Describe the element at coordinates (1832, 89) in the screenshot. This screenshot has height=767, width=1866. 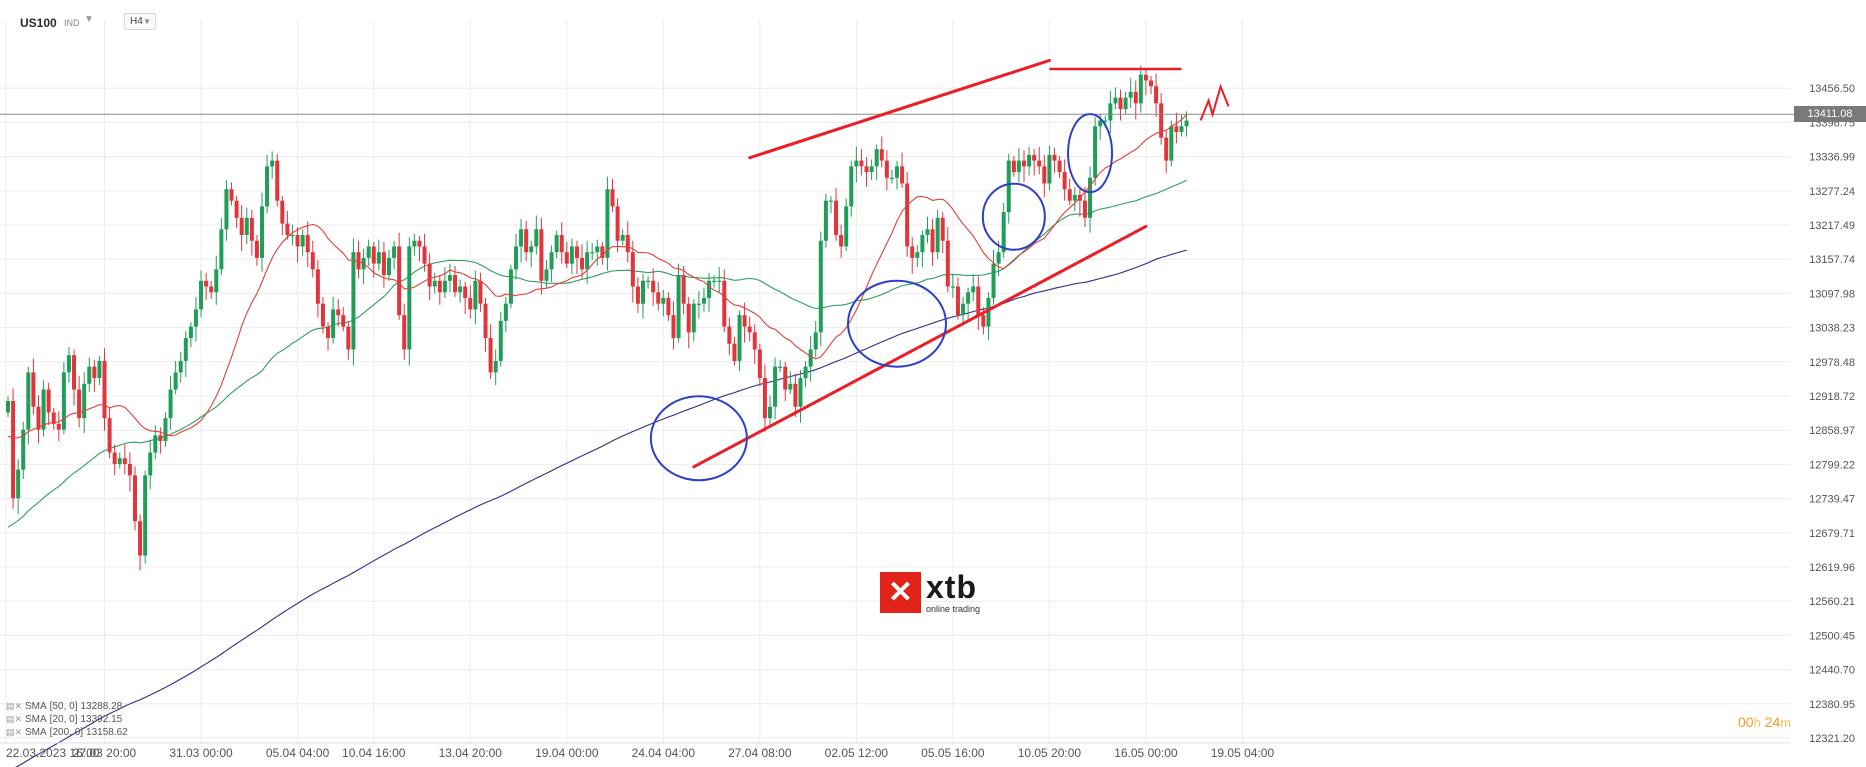
I see `price-tick-label: 13456.50` at that location.